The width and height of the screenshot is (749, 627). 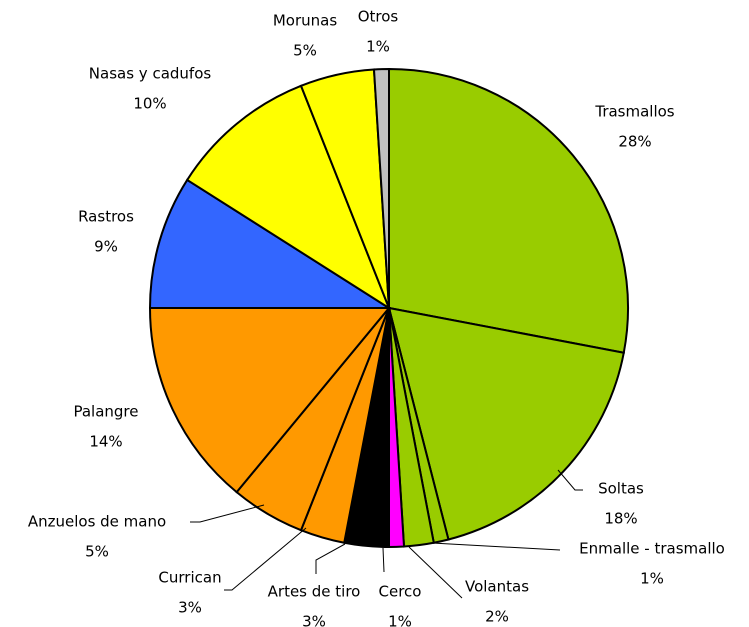 What do you see at coordinates (620, 519) in the screenshot?
I see `slice-value-label: 18%` at bounding box center [620, 519].